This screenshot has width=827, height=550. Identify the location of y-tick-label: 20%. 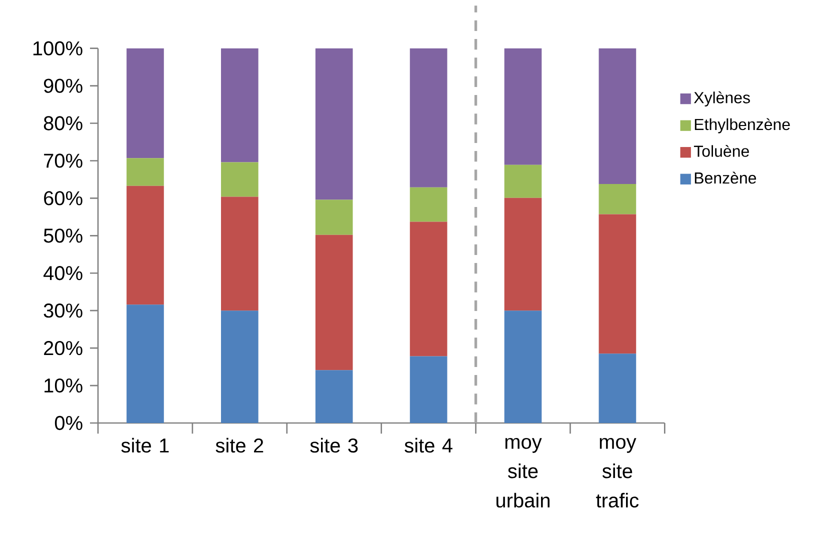
(63, 348).